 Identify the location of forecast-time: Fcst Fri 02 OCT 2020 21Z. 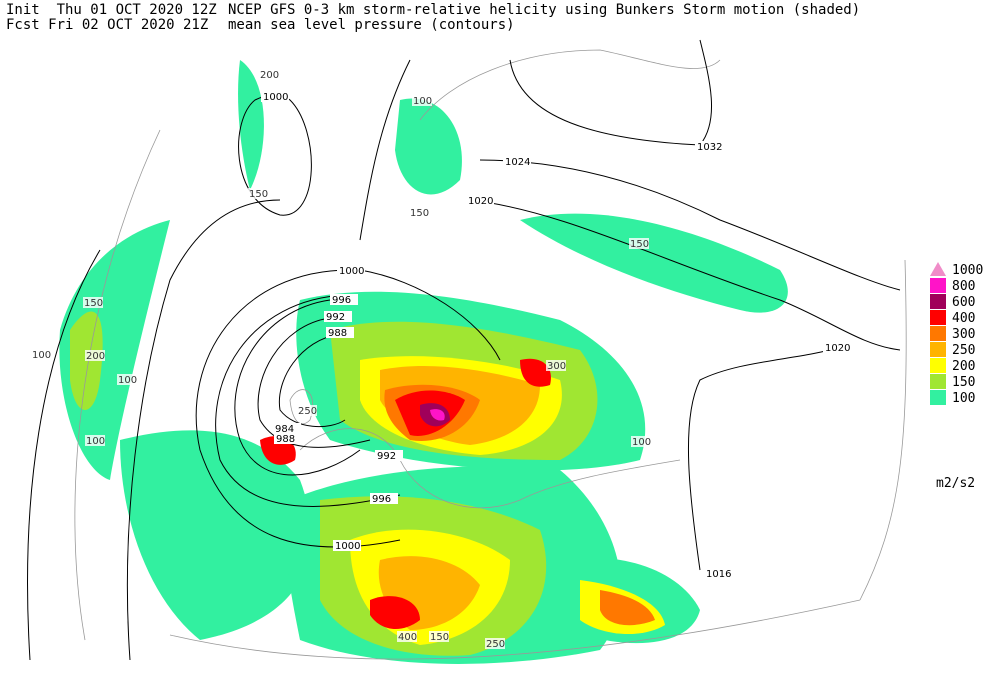
(107, 25).